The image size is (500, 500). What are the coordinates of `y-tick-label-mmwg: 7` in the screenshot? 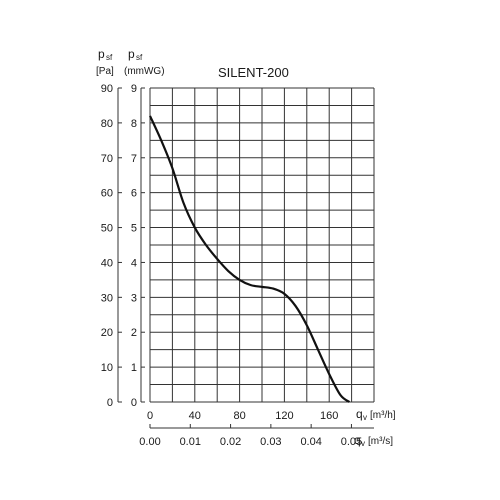 It's located at (134, 159).